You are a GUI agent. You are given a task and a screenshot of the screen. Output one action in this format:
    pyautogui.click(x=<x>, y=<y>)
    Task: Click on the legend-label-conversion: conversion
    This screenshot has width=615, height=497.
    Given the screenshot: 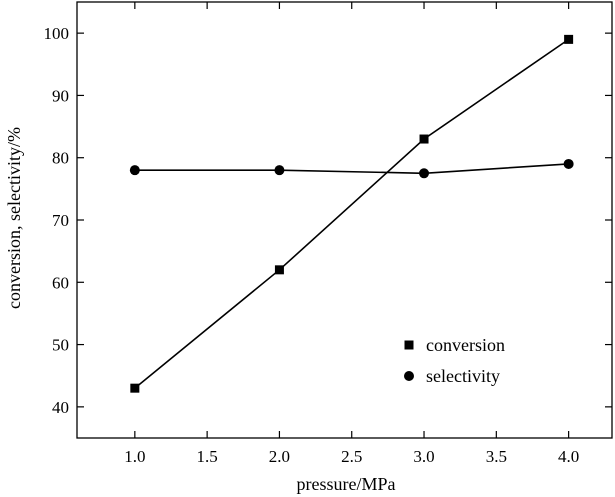 What is the action you would take?
    pyautogui.click(x=465, y=345)
    